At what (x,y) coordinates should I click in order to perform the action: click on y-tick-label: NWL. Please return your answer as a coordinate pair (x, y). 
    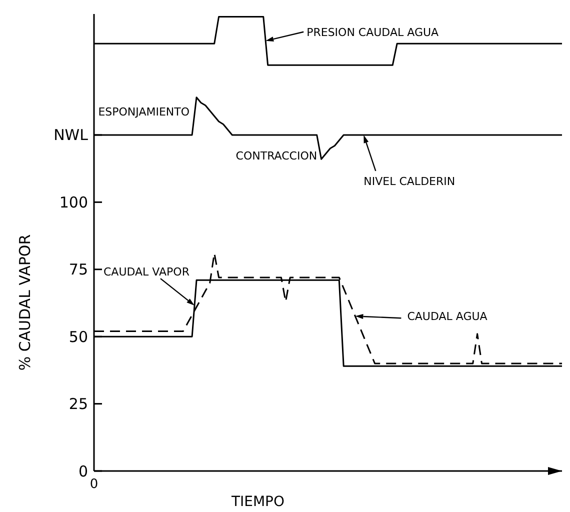
    Looking at the image, I should click on (71, 135).